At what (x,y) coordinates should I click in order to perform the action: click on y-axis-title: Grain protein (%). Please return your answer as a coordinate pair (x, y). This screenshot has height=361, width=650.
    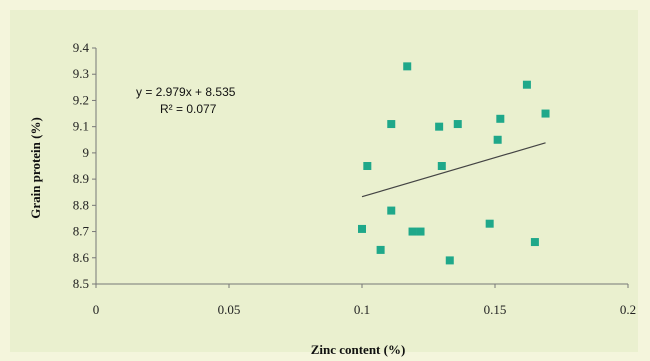
    Looking at the image, I should click on (35, 168).